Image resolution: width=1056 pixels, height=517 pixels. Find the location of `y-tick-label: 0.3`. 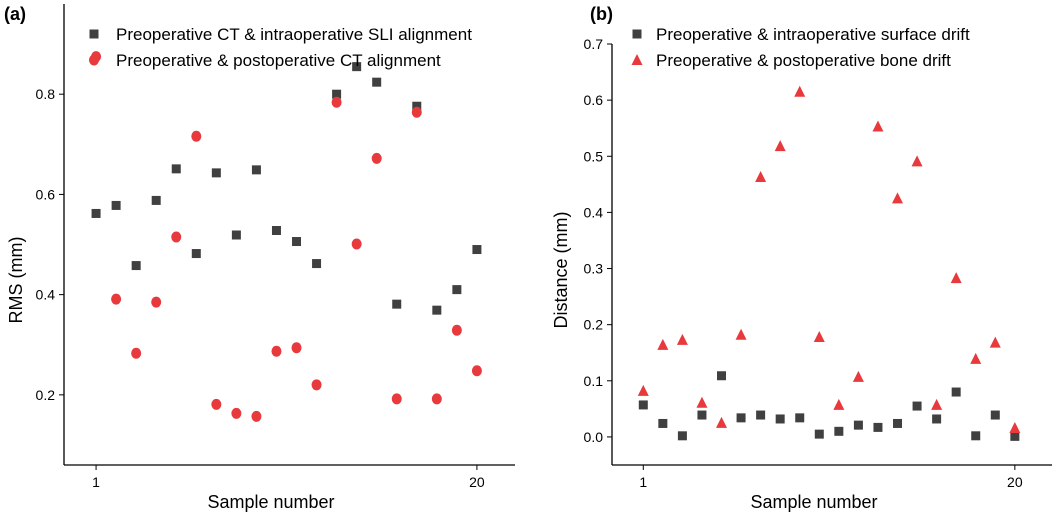

y-tick-label: 0.3 is located at coordinates (594, 269).